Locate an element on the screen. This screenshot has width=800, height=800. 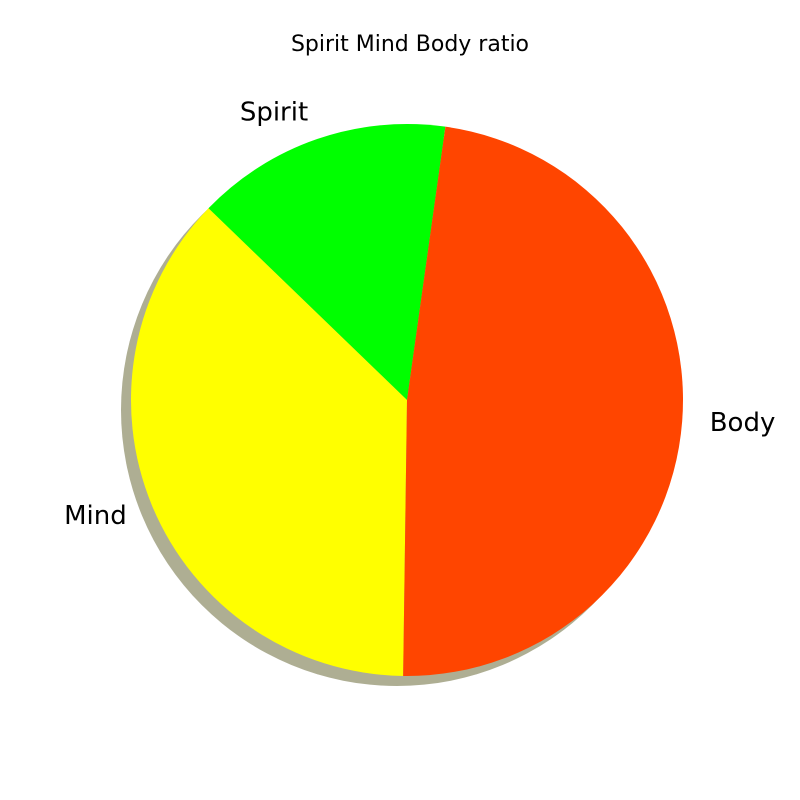
slice-label-mind: Mind is located at coordinates (95, 516).